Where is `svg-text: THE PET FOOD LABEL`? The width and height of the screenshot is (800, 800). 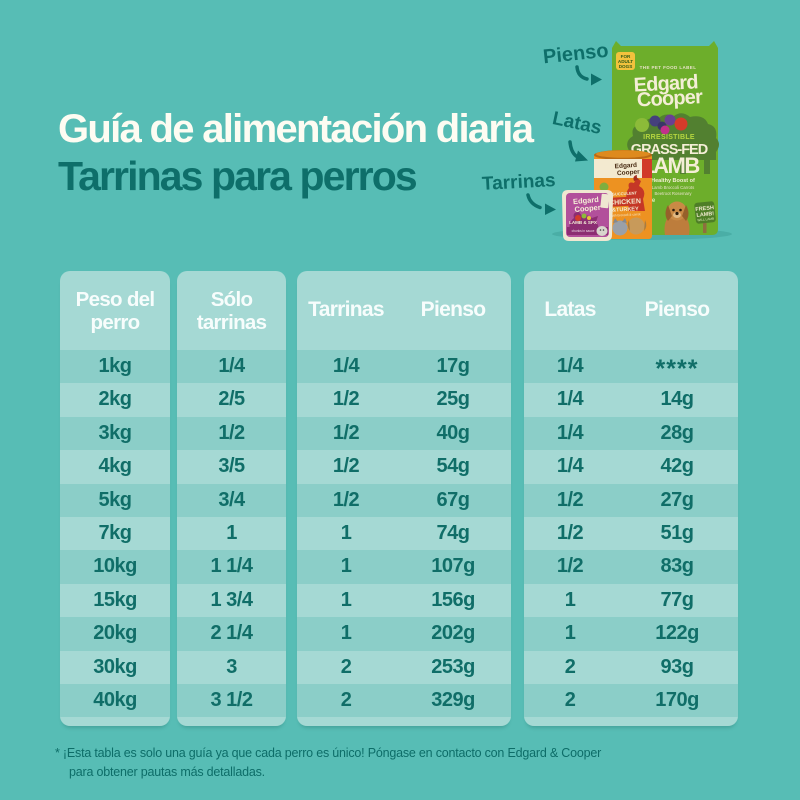
svg-text: THE PET FOOD LABEL is located at coordinates (668, 67).